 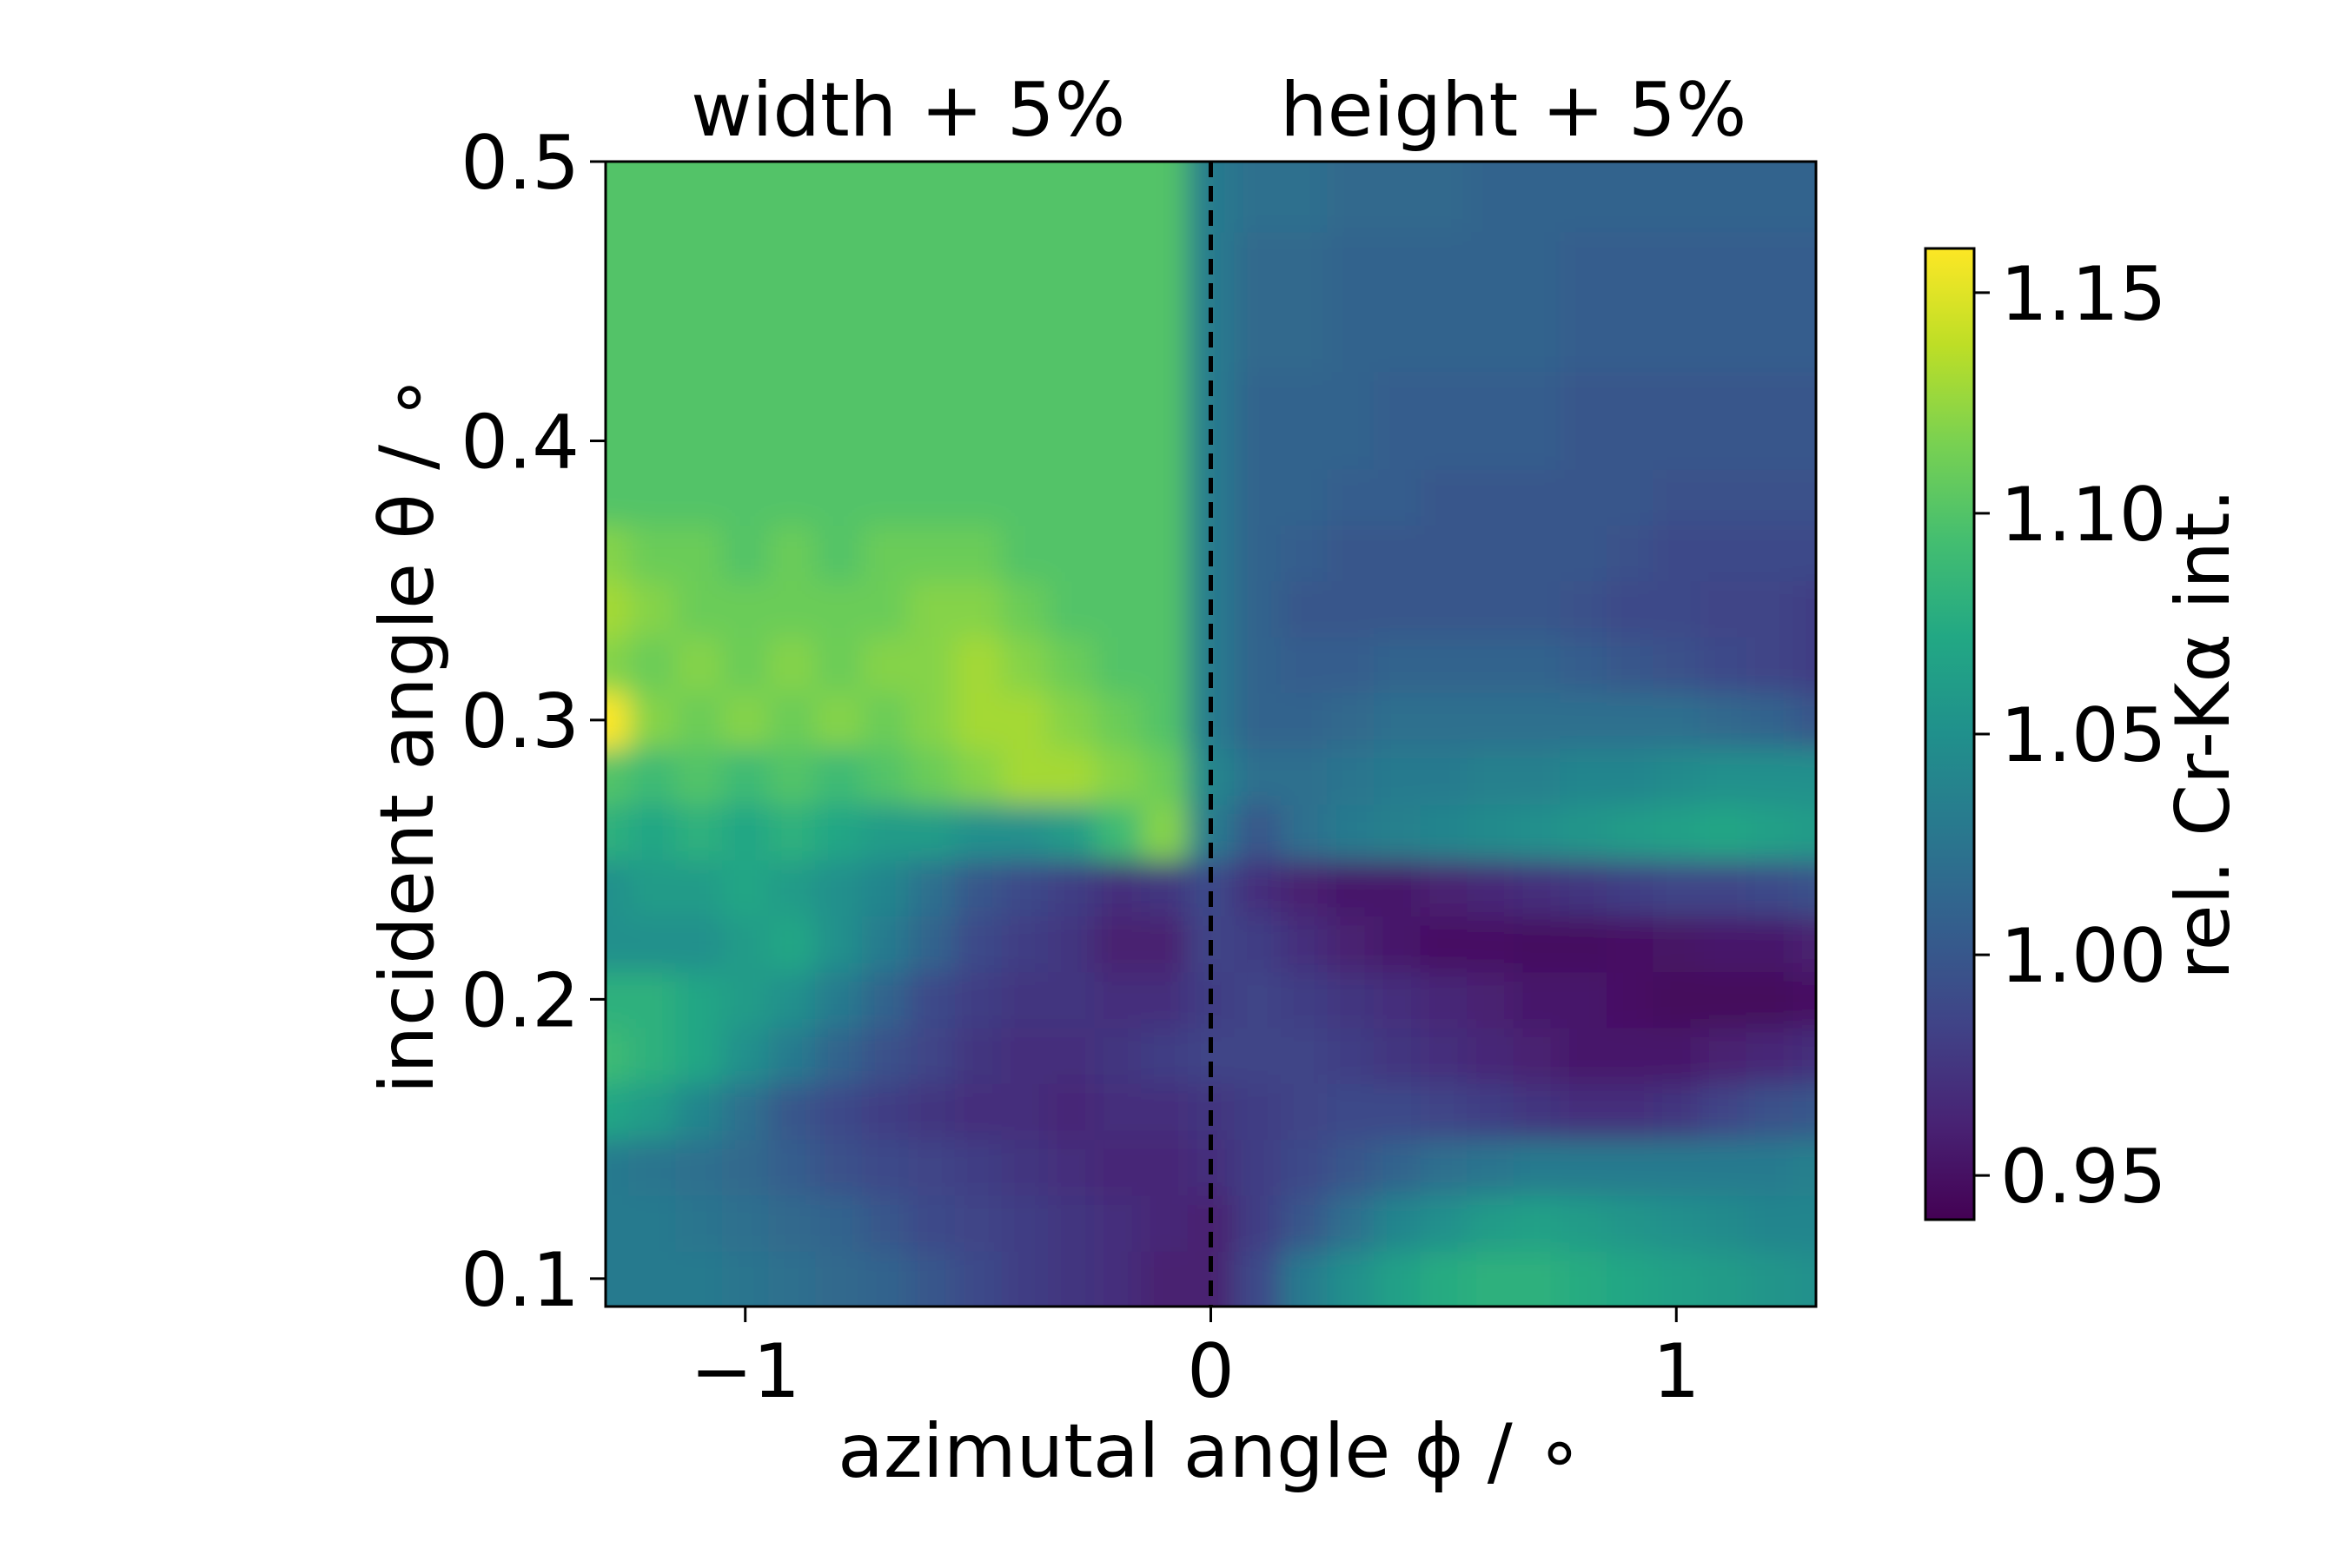 What do you see at coordinates (2203, 734) in the screenshot?
I see `colorbar-label: rel. Cr-Kα int.` at bounding box center [2203, 734].